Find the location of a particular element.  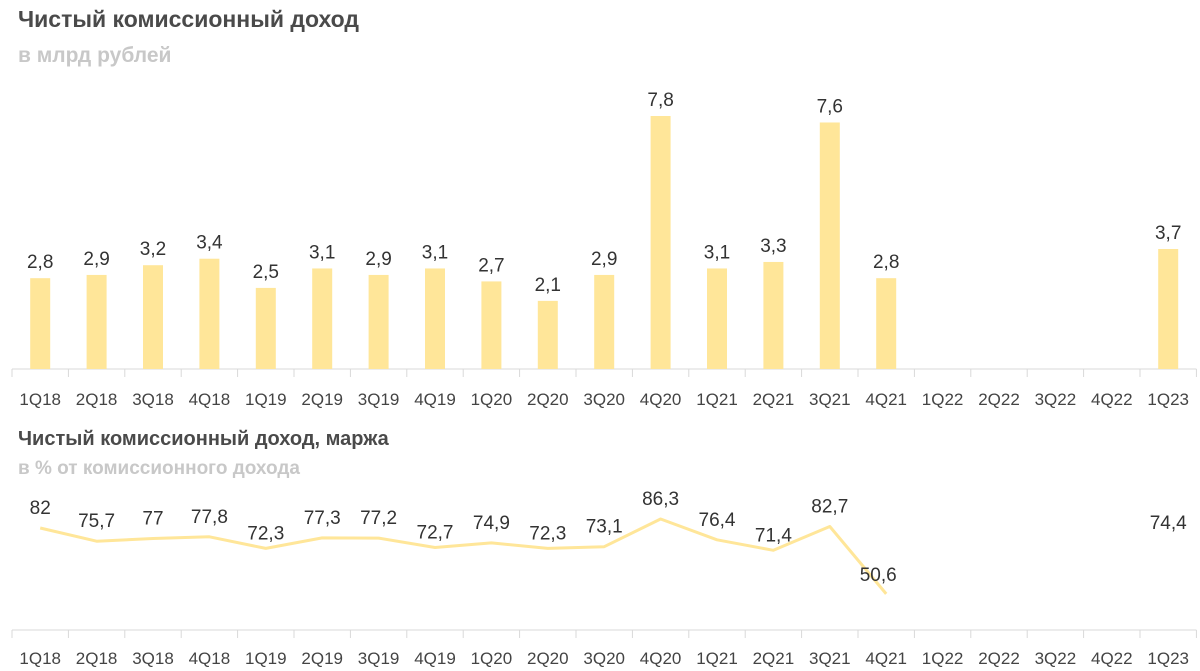

bar-3q19 is located at coordinates (378, 321).